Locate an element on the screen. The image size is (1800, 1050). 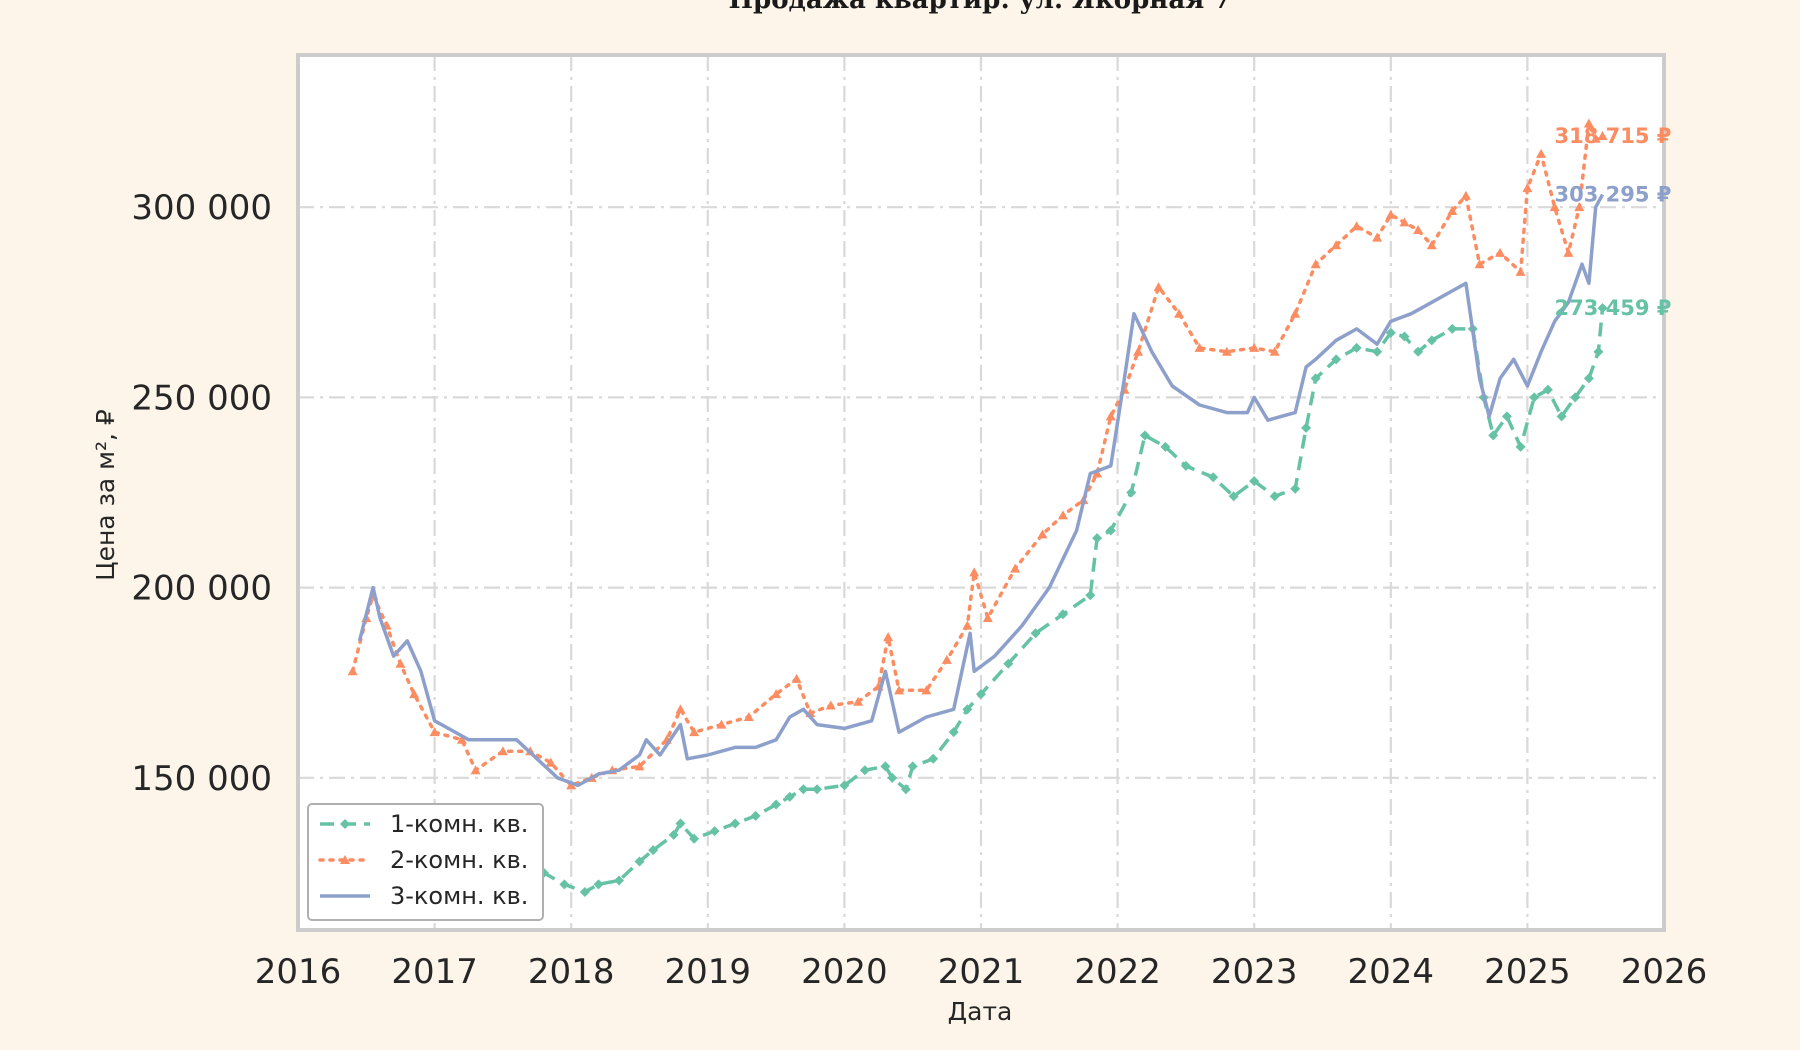
x-tick-label: 2026 is located at coordinates (1664, 972).